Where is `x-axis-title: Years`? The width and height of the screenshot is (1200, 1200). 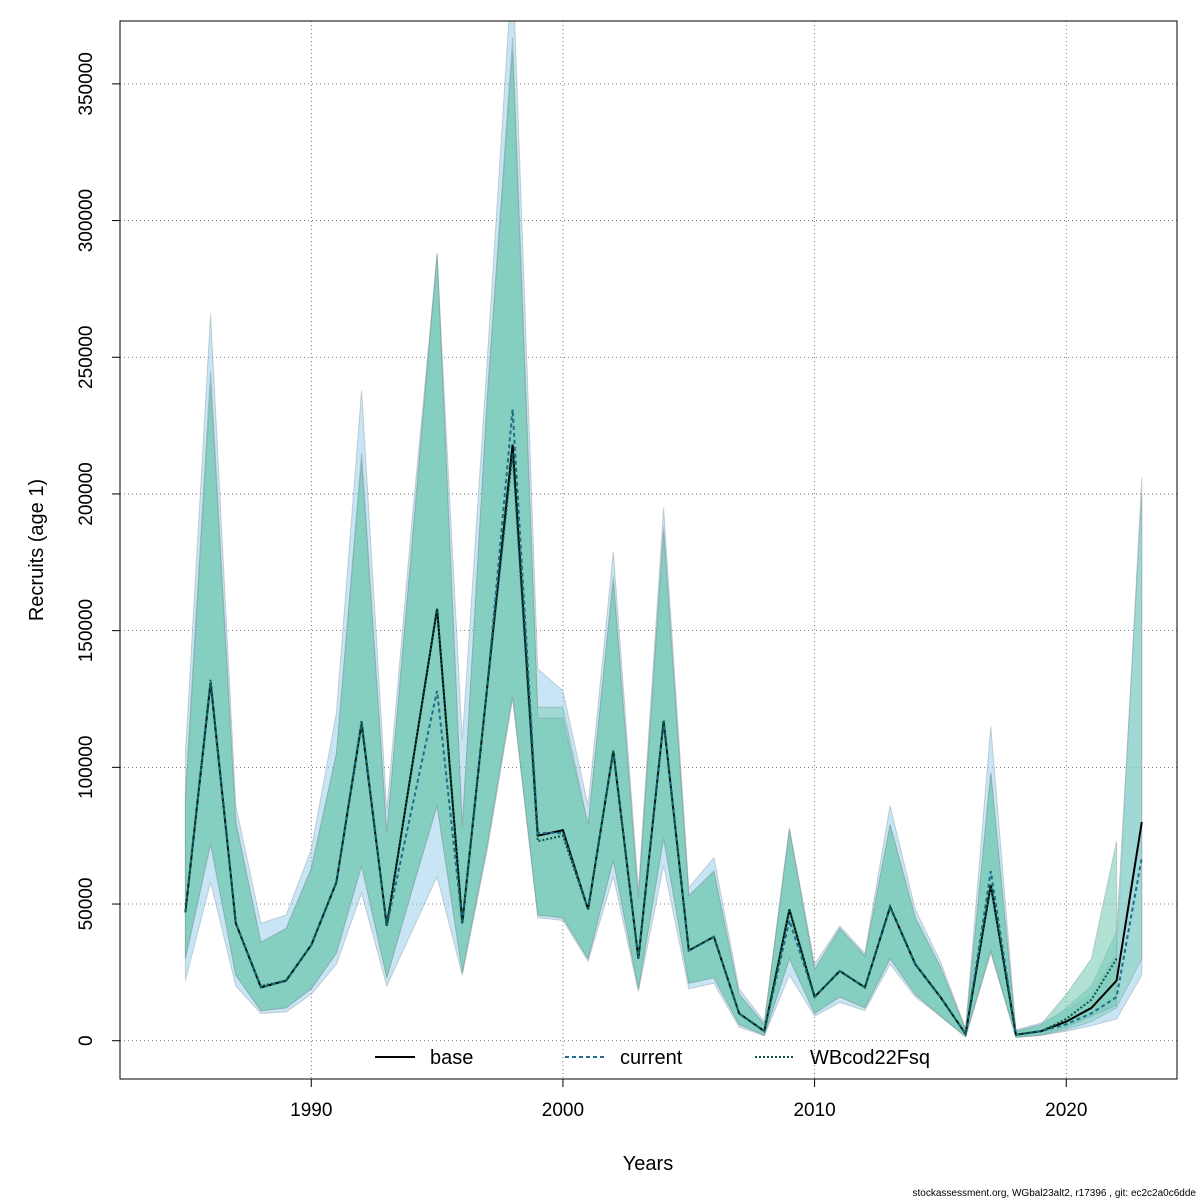
x-axis-title: Years is located at coordinates (648, 1164).